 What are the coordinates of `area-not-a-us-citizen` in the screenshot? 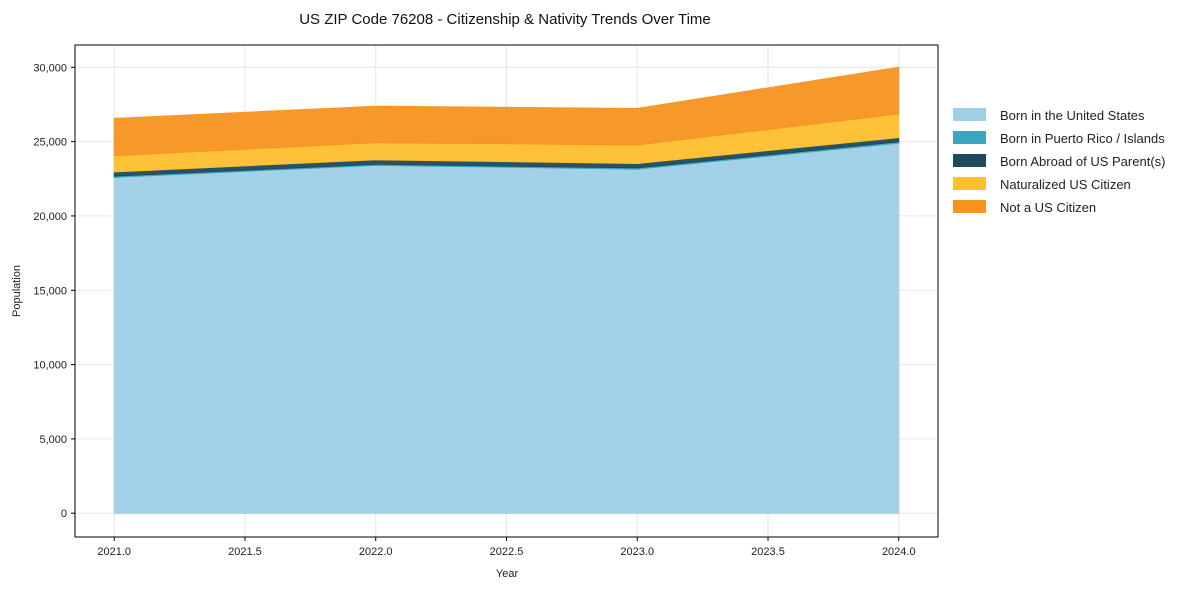 It's located at (506, 111).